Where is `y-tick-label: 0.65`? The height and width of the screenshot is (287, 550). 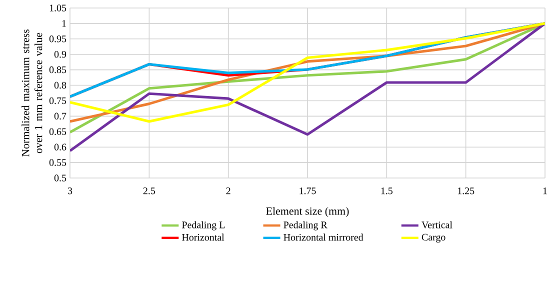 y-tick-label: 0.65 is located at coordinates (57, 132).